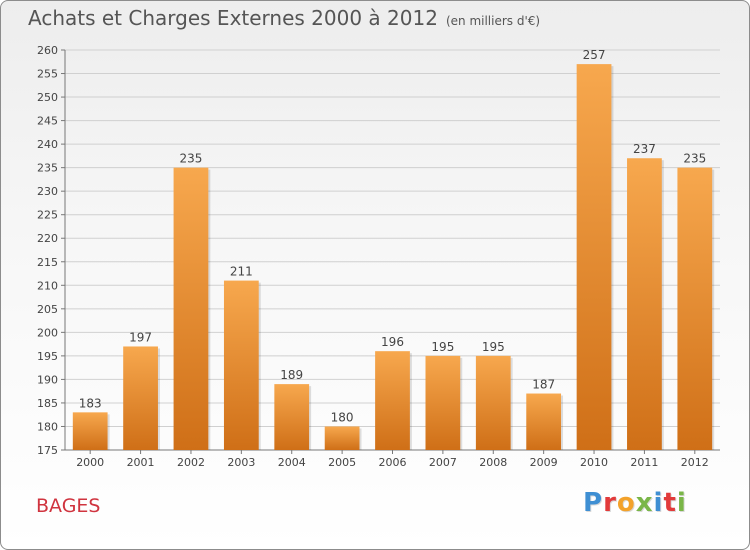 The image size is (750, 550). I want to click on proxiti-logo: Proxiti, so click(635, 503).